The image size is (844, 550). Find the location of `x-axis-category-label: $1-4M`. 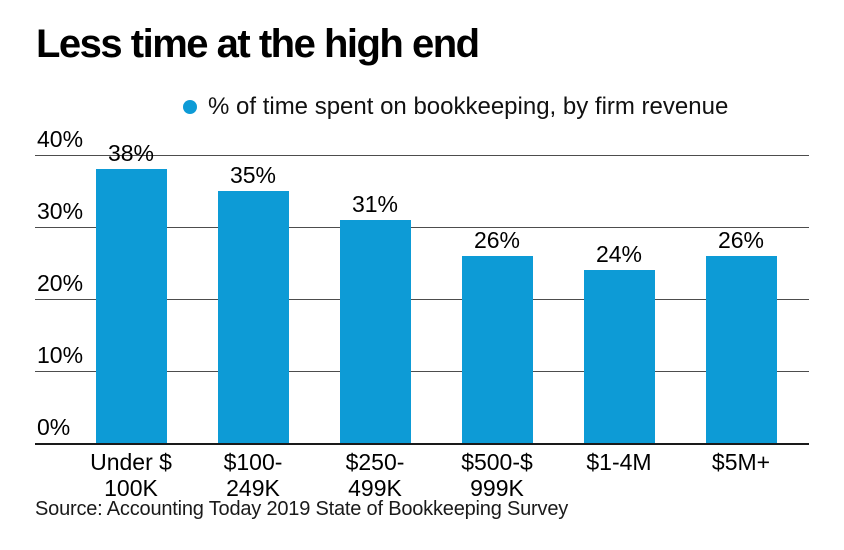

x-axis-category-label: $1-4M is located at coordinates (619, 462).